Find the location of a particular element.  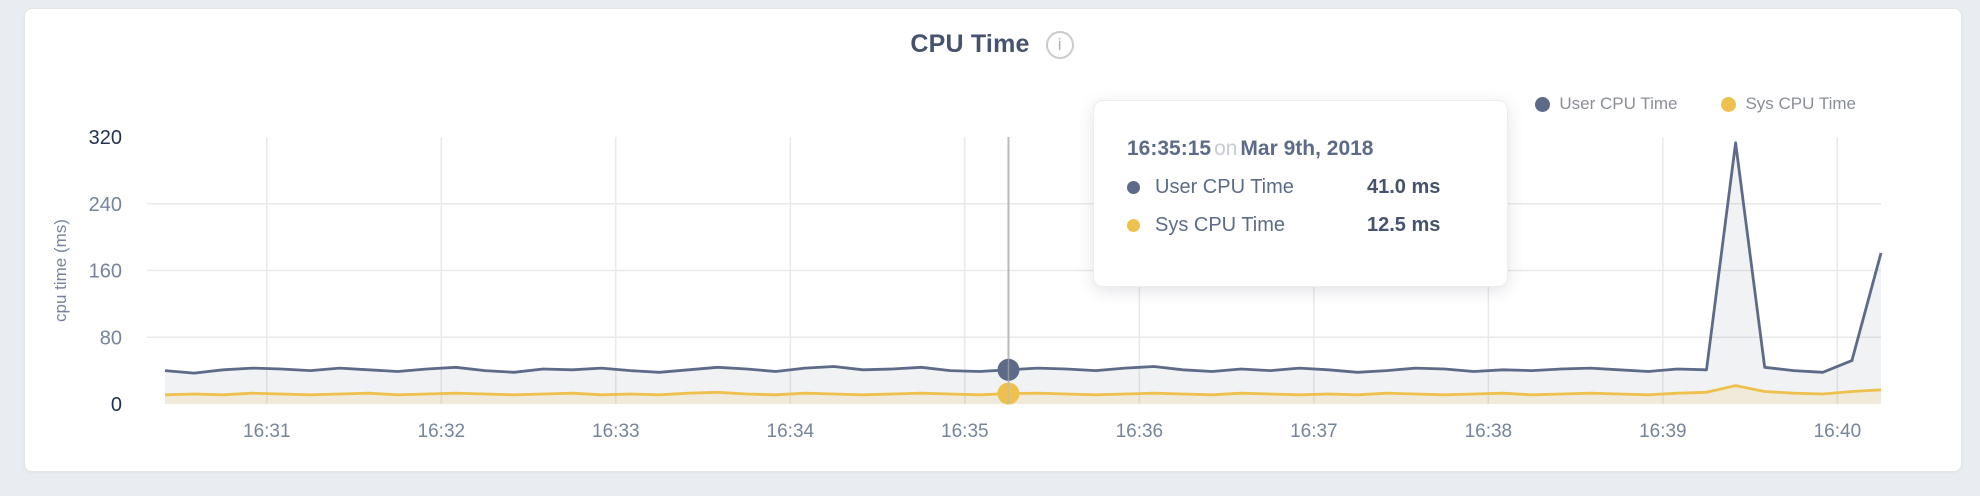

svg-text: 16:31 is located at coordinates (267, 431).